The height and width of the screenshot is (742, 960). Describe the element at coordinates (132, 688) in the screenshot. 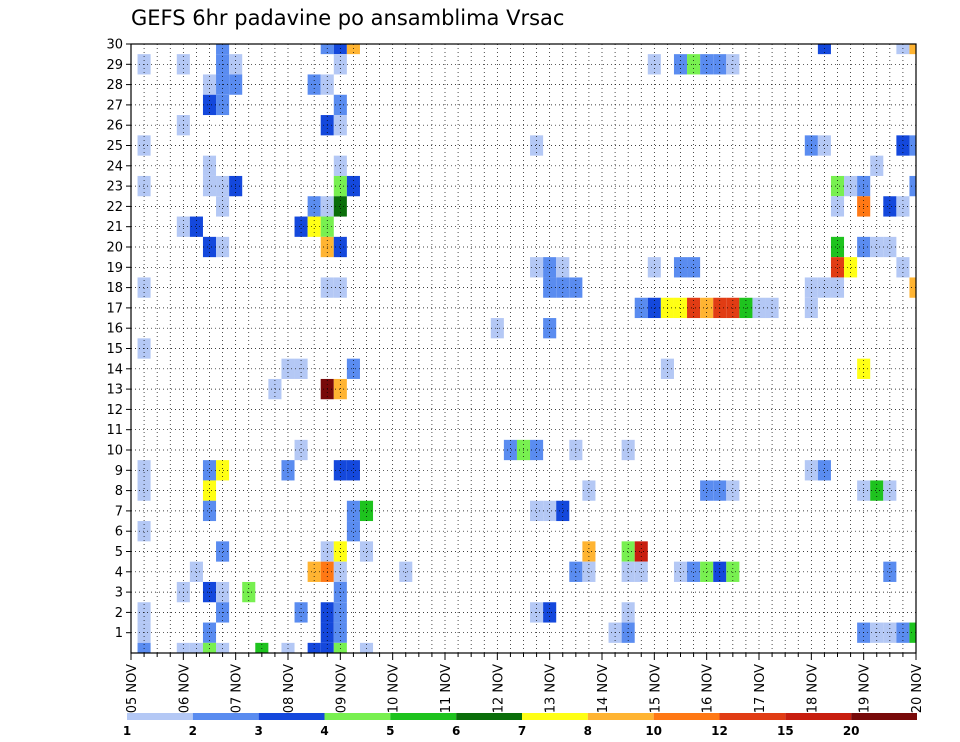

I see `x-tick-label: 05 NOV` at that location.